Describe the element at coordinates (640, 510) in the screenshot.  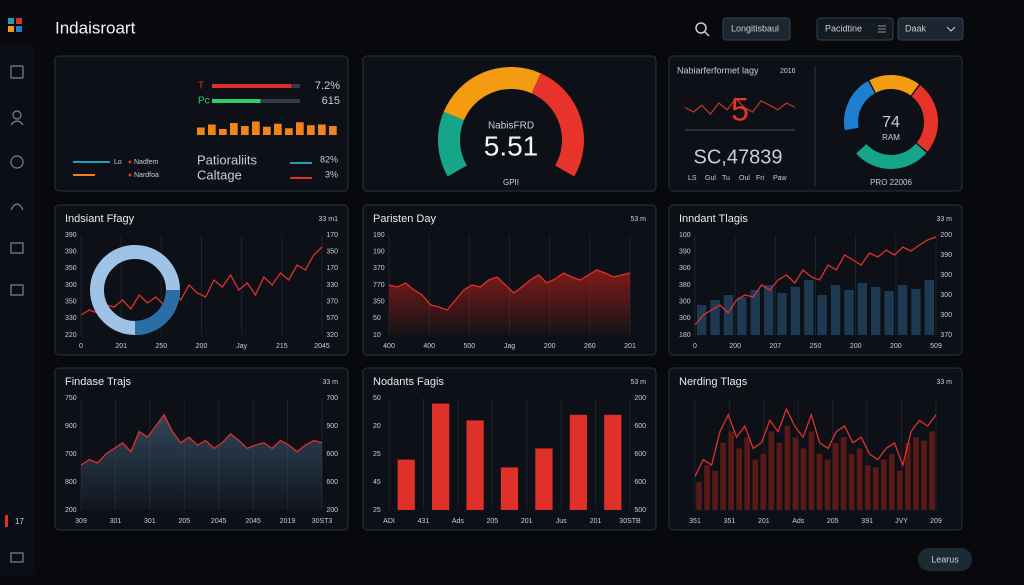
I see `y-tick-label: 500` at that location.